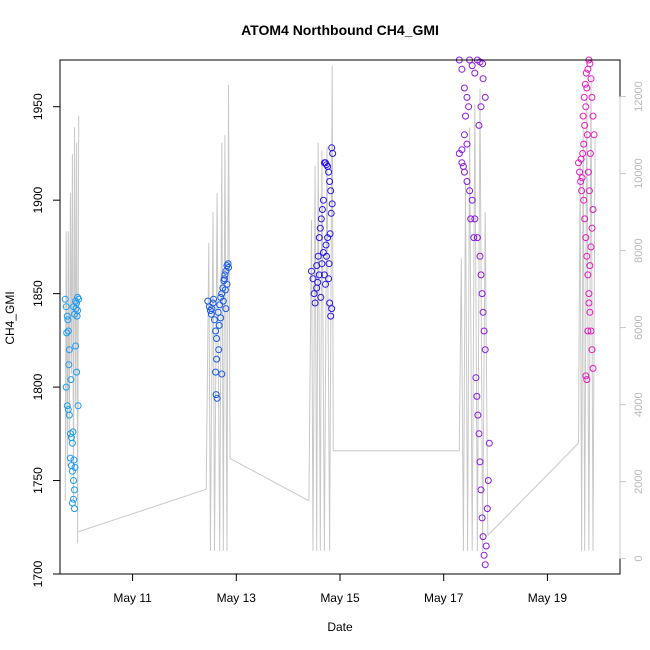  Describe the element at coordinates (10, 317) in the screenshot. I see `y-axis-label: CH4_GMI` at that location.